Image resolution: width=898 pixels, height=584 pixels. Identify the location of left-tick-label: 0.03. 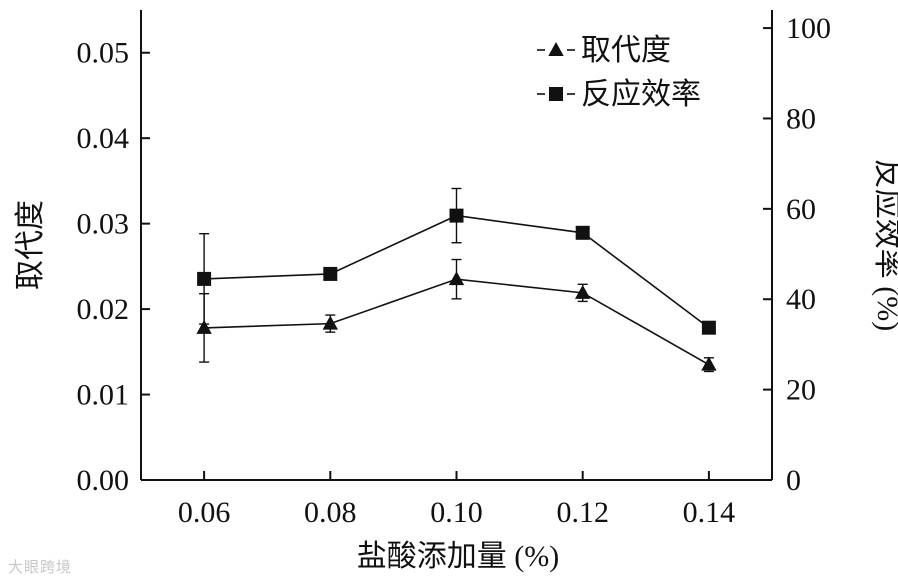
(103, 224).